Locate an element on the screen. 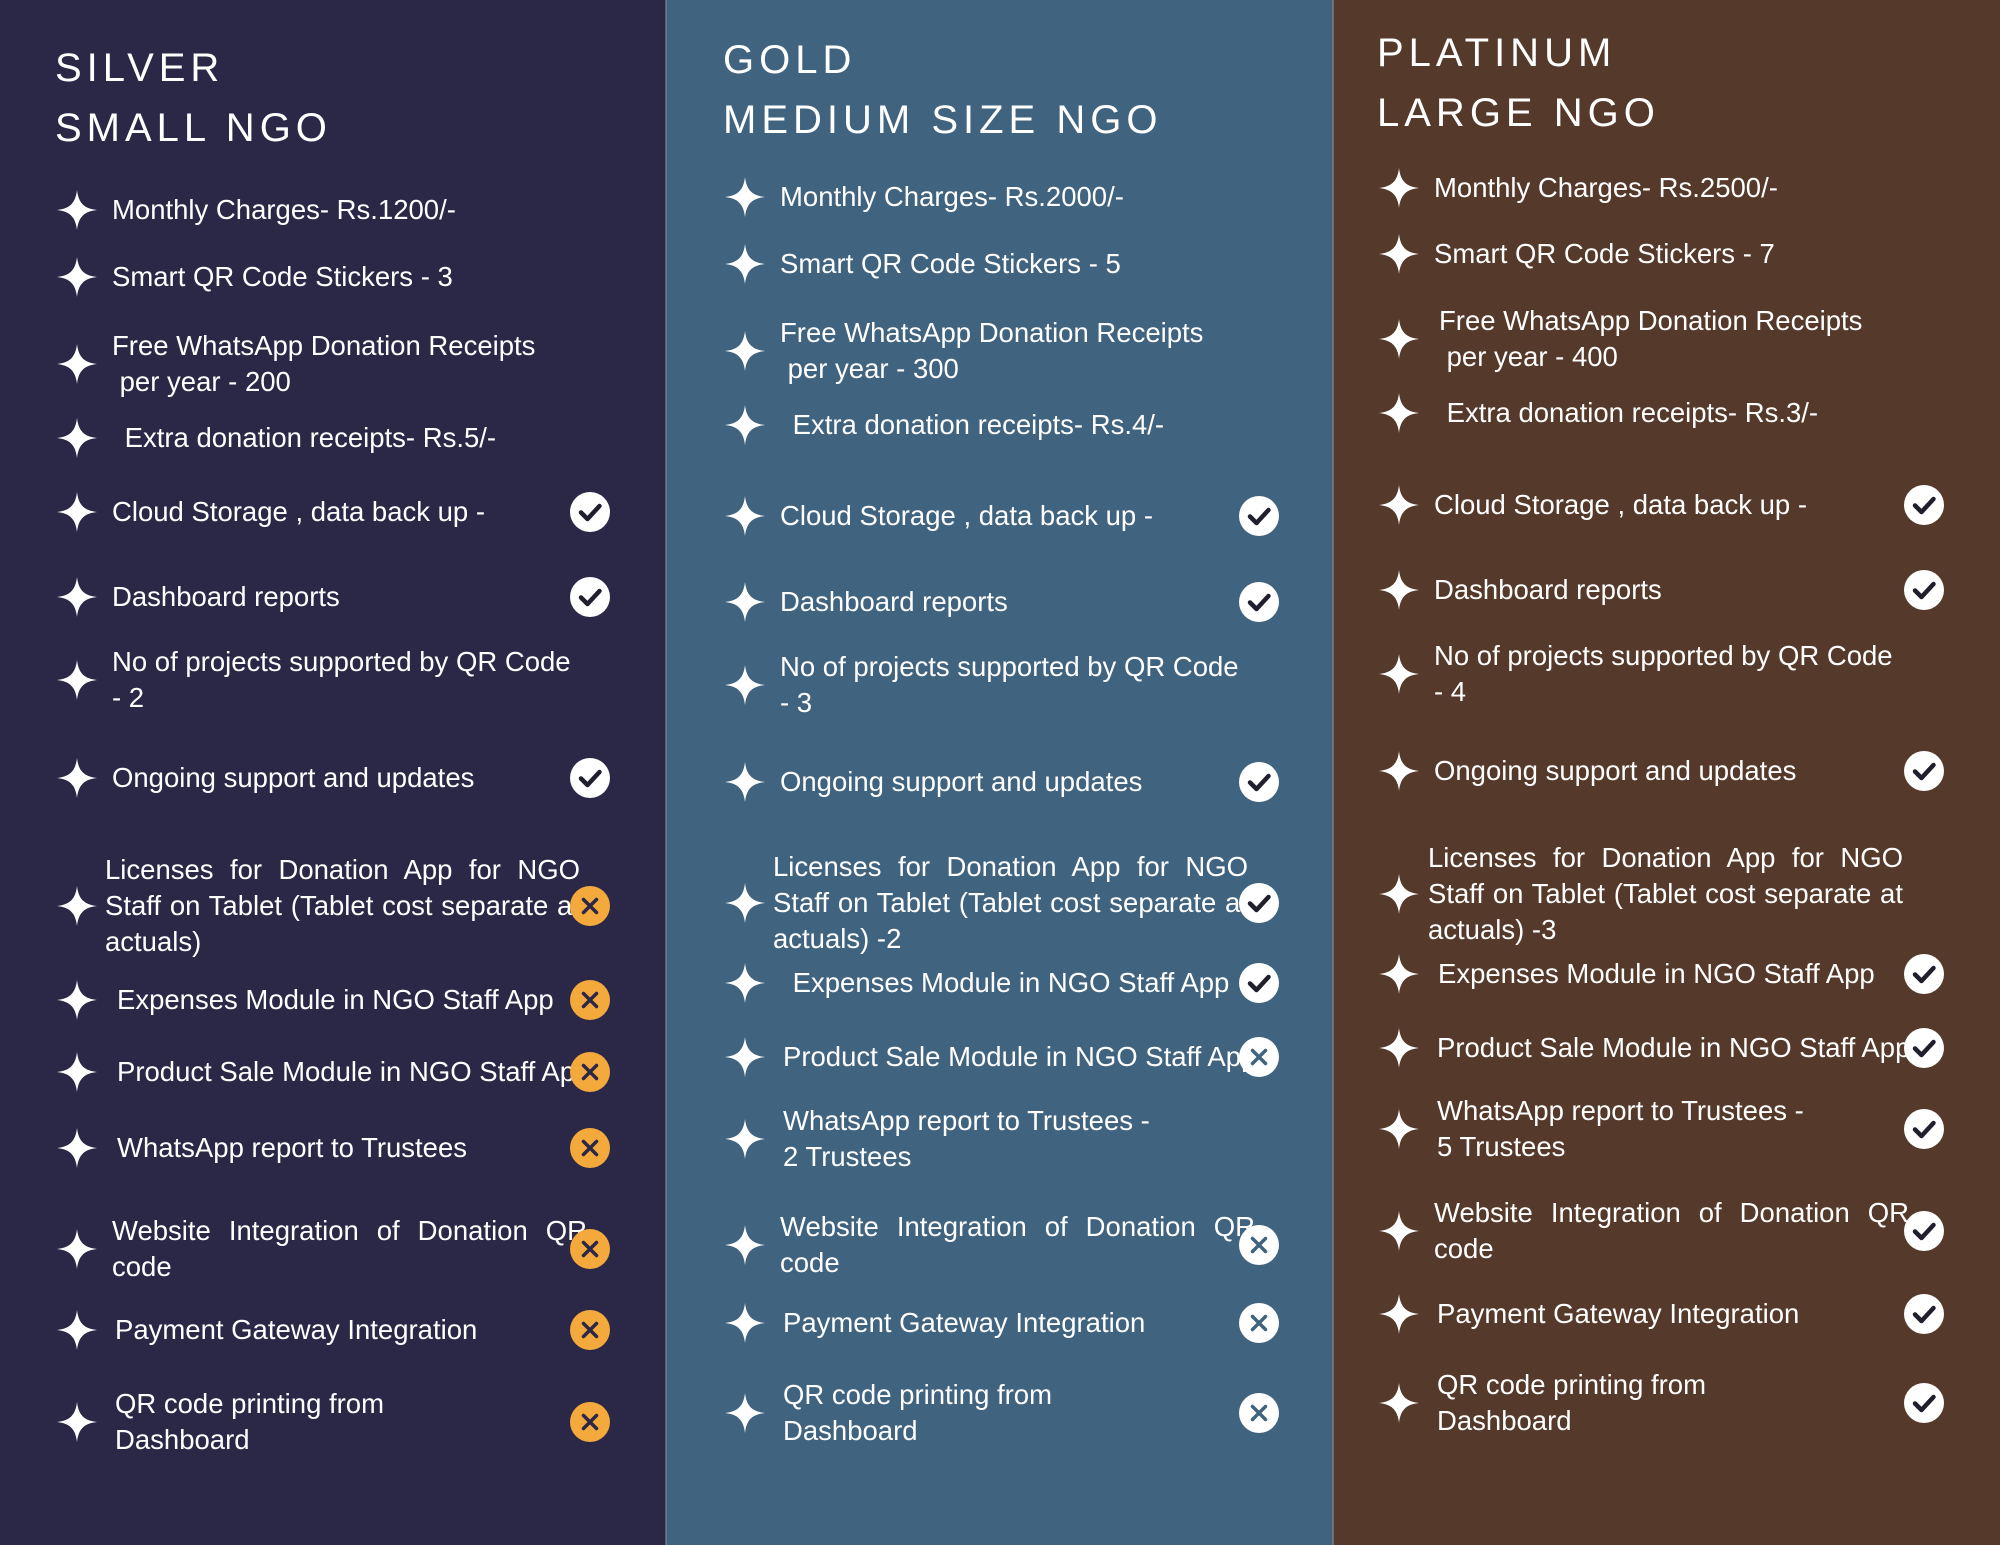 This screenshot has height=1545, width=2000. feature-row: Smart QR Code Stickers - 7 is located at coordinates (1672, 254).